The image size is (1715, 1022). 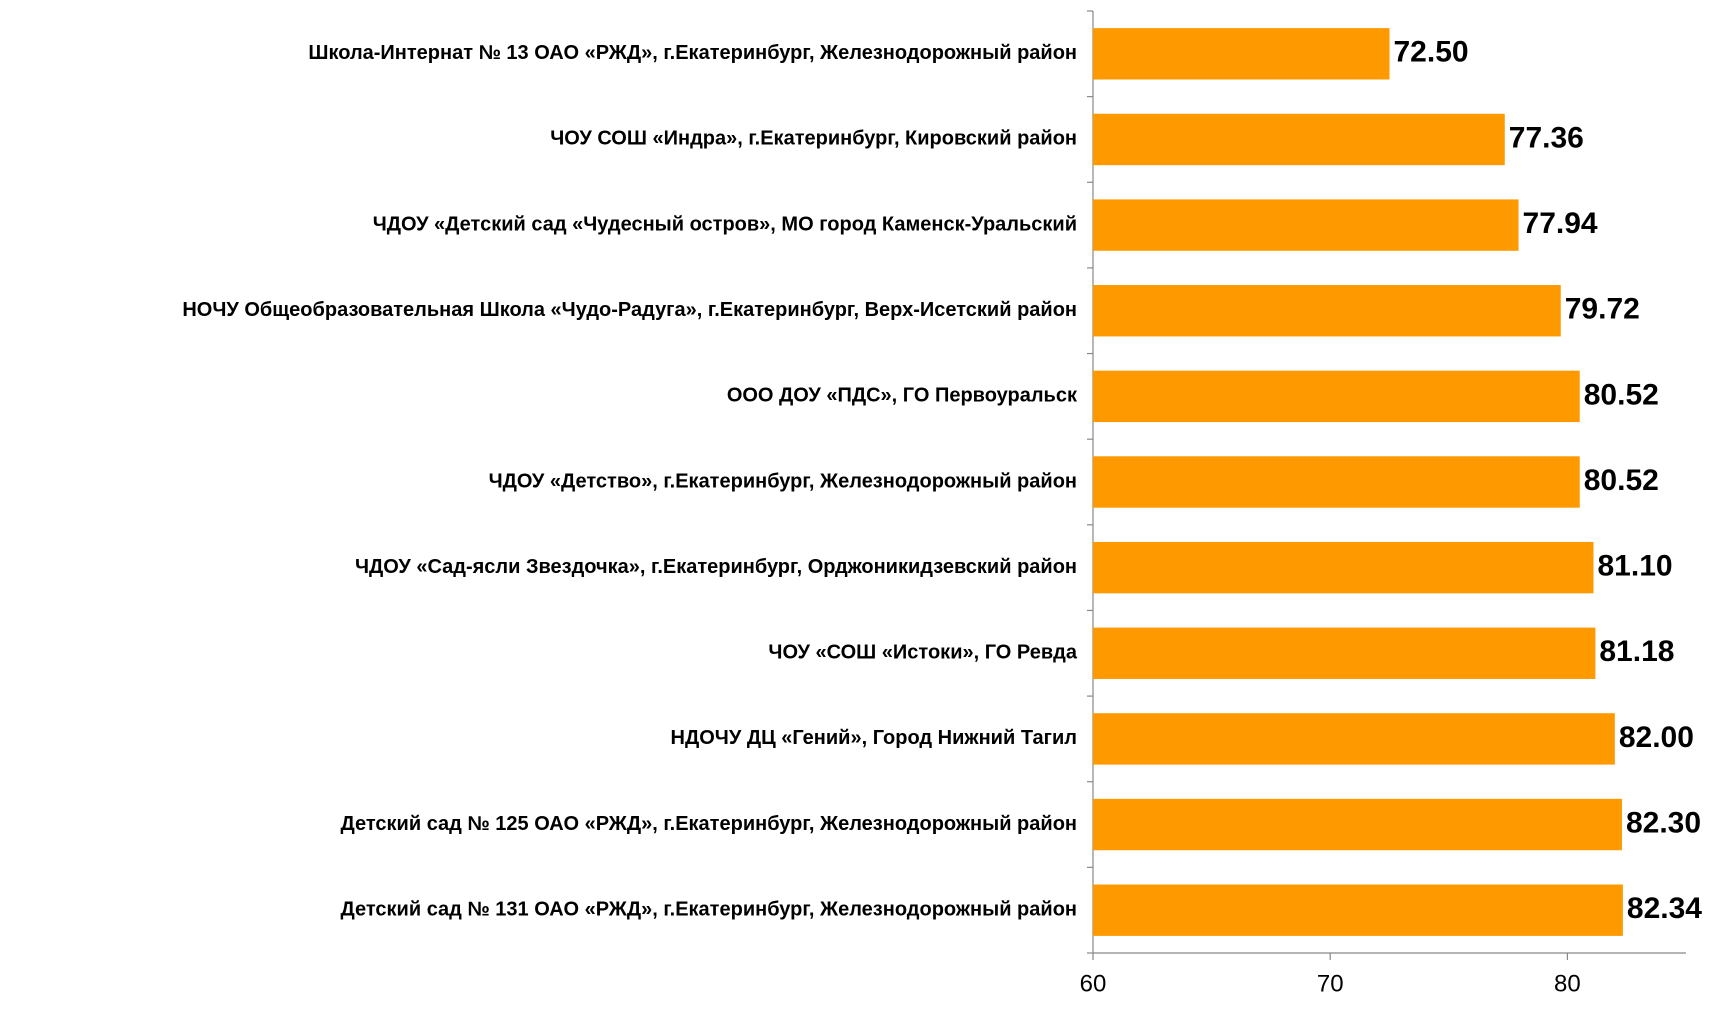 What do you see at coordinates (1664, 908) in the screenshot?
I see `value-label: 82.34` at bounding box center [1664, 908].